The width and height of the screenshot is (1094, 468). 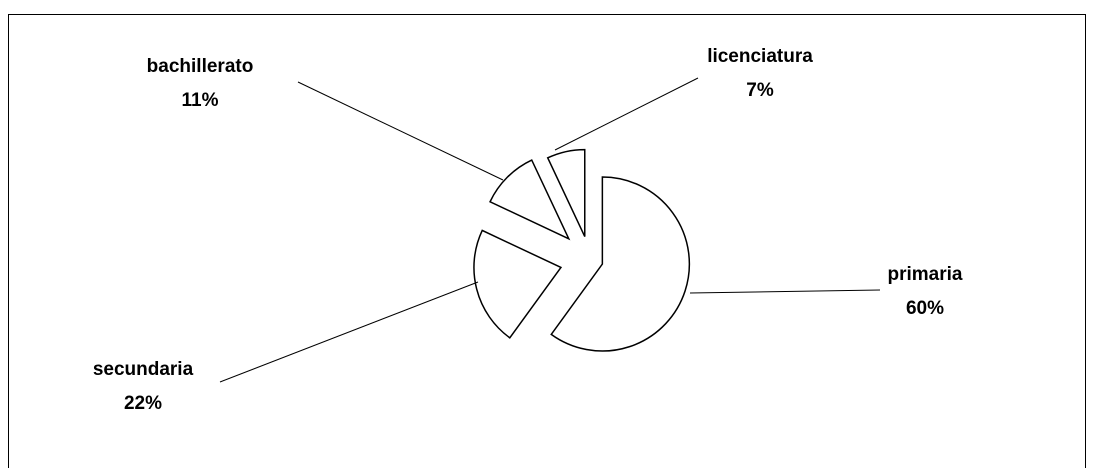 I want to click on slice-value-label: 60%, so click(x=925, y=308).